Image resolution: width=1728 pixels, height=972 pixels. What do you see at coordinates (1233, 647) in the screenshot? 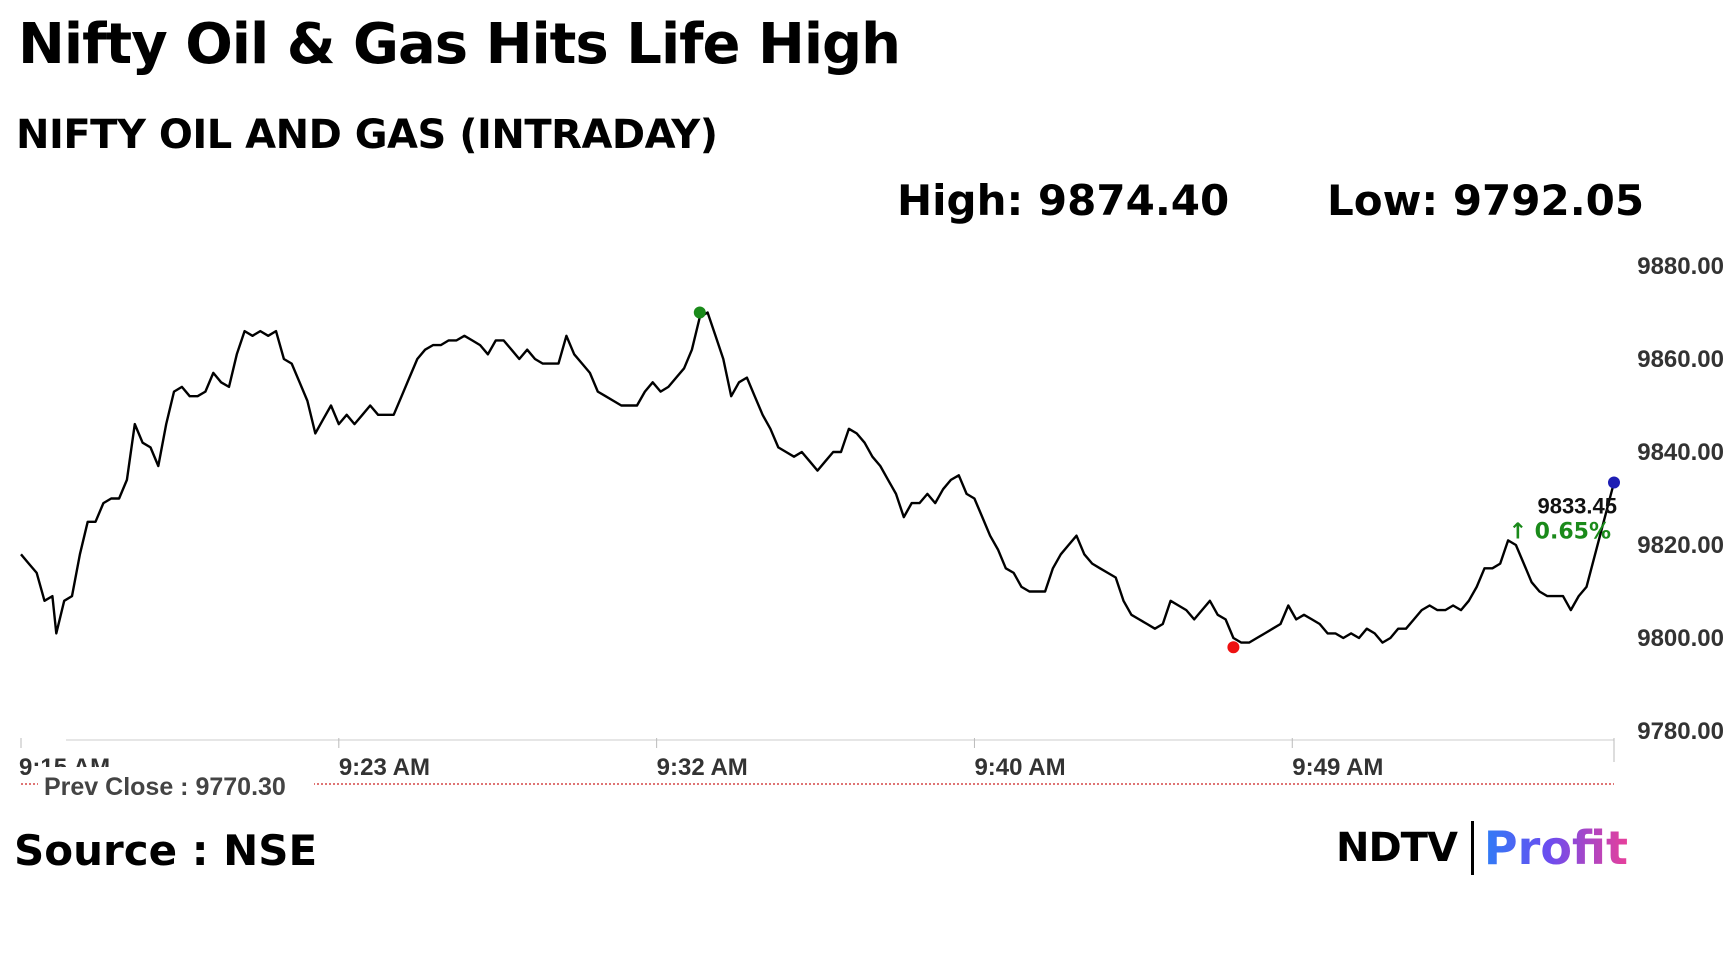
I see `low-point-marker` at bounding box center [1233, 647].